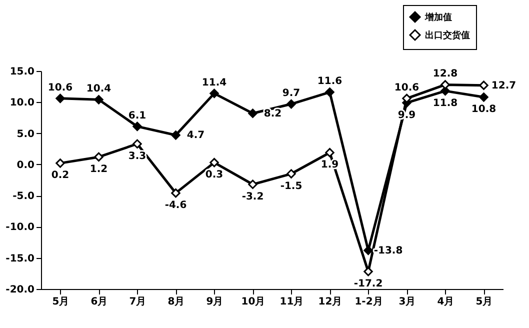  What do you see at coordinates (22, 103) in the screenshot?
I see `y-tick-label: 10.0` at bounding box center [22, 103].